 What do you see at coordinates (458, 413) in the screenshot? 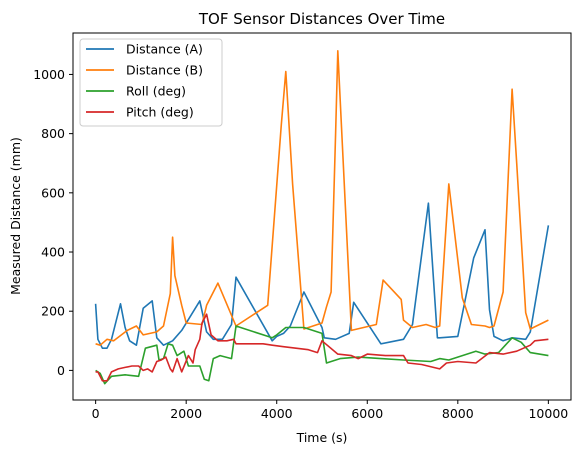
I see `x-tick-label: 8000` at bounding box center [458, 413].